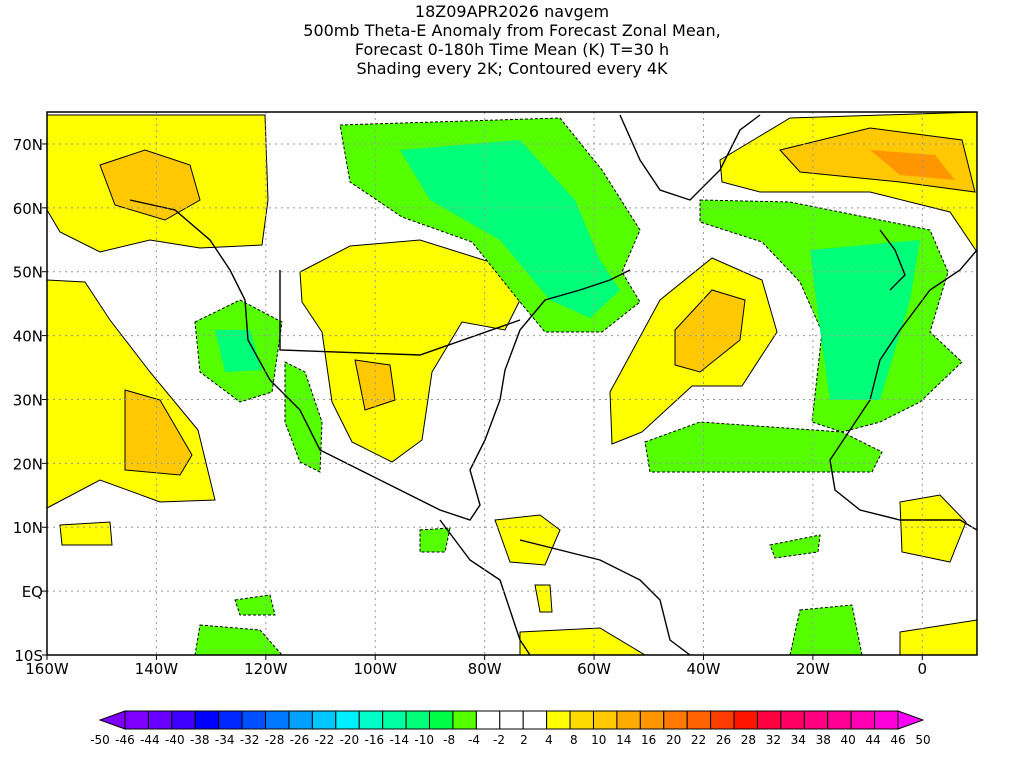 Image resolution: width=1024 pixels, height=768 pixels. What do you see at coordinates (648, 740) in the screenshot?
I see `colorbar-label: 16` at bounding box center [648, 740].